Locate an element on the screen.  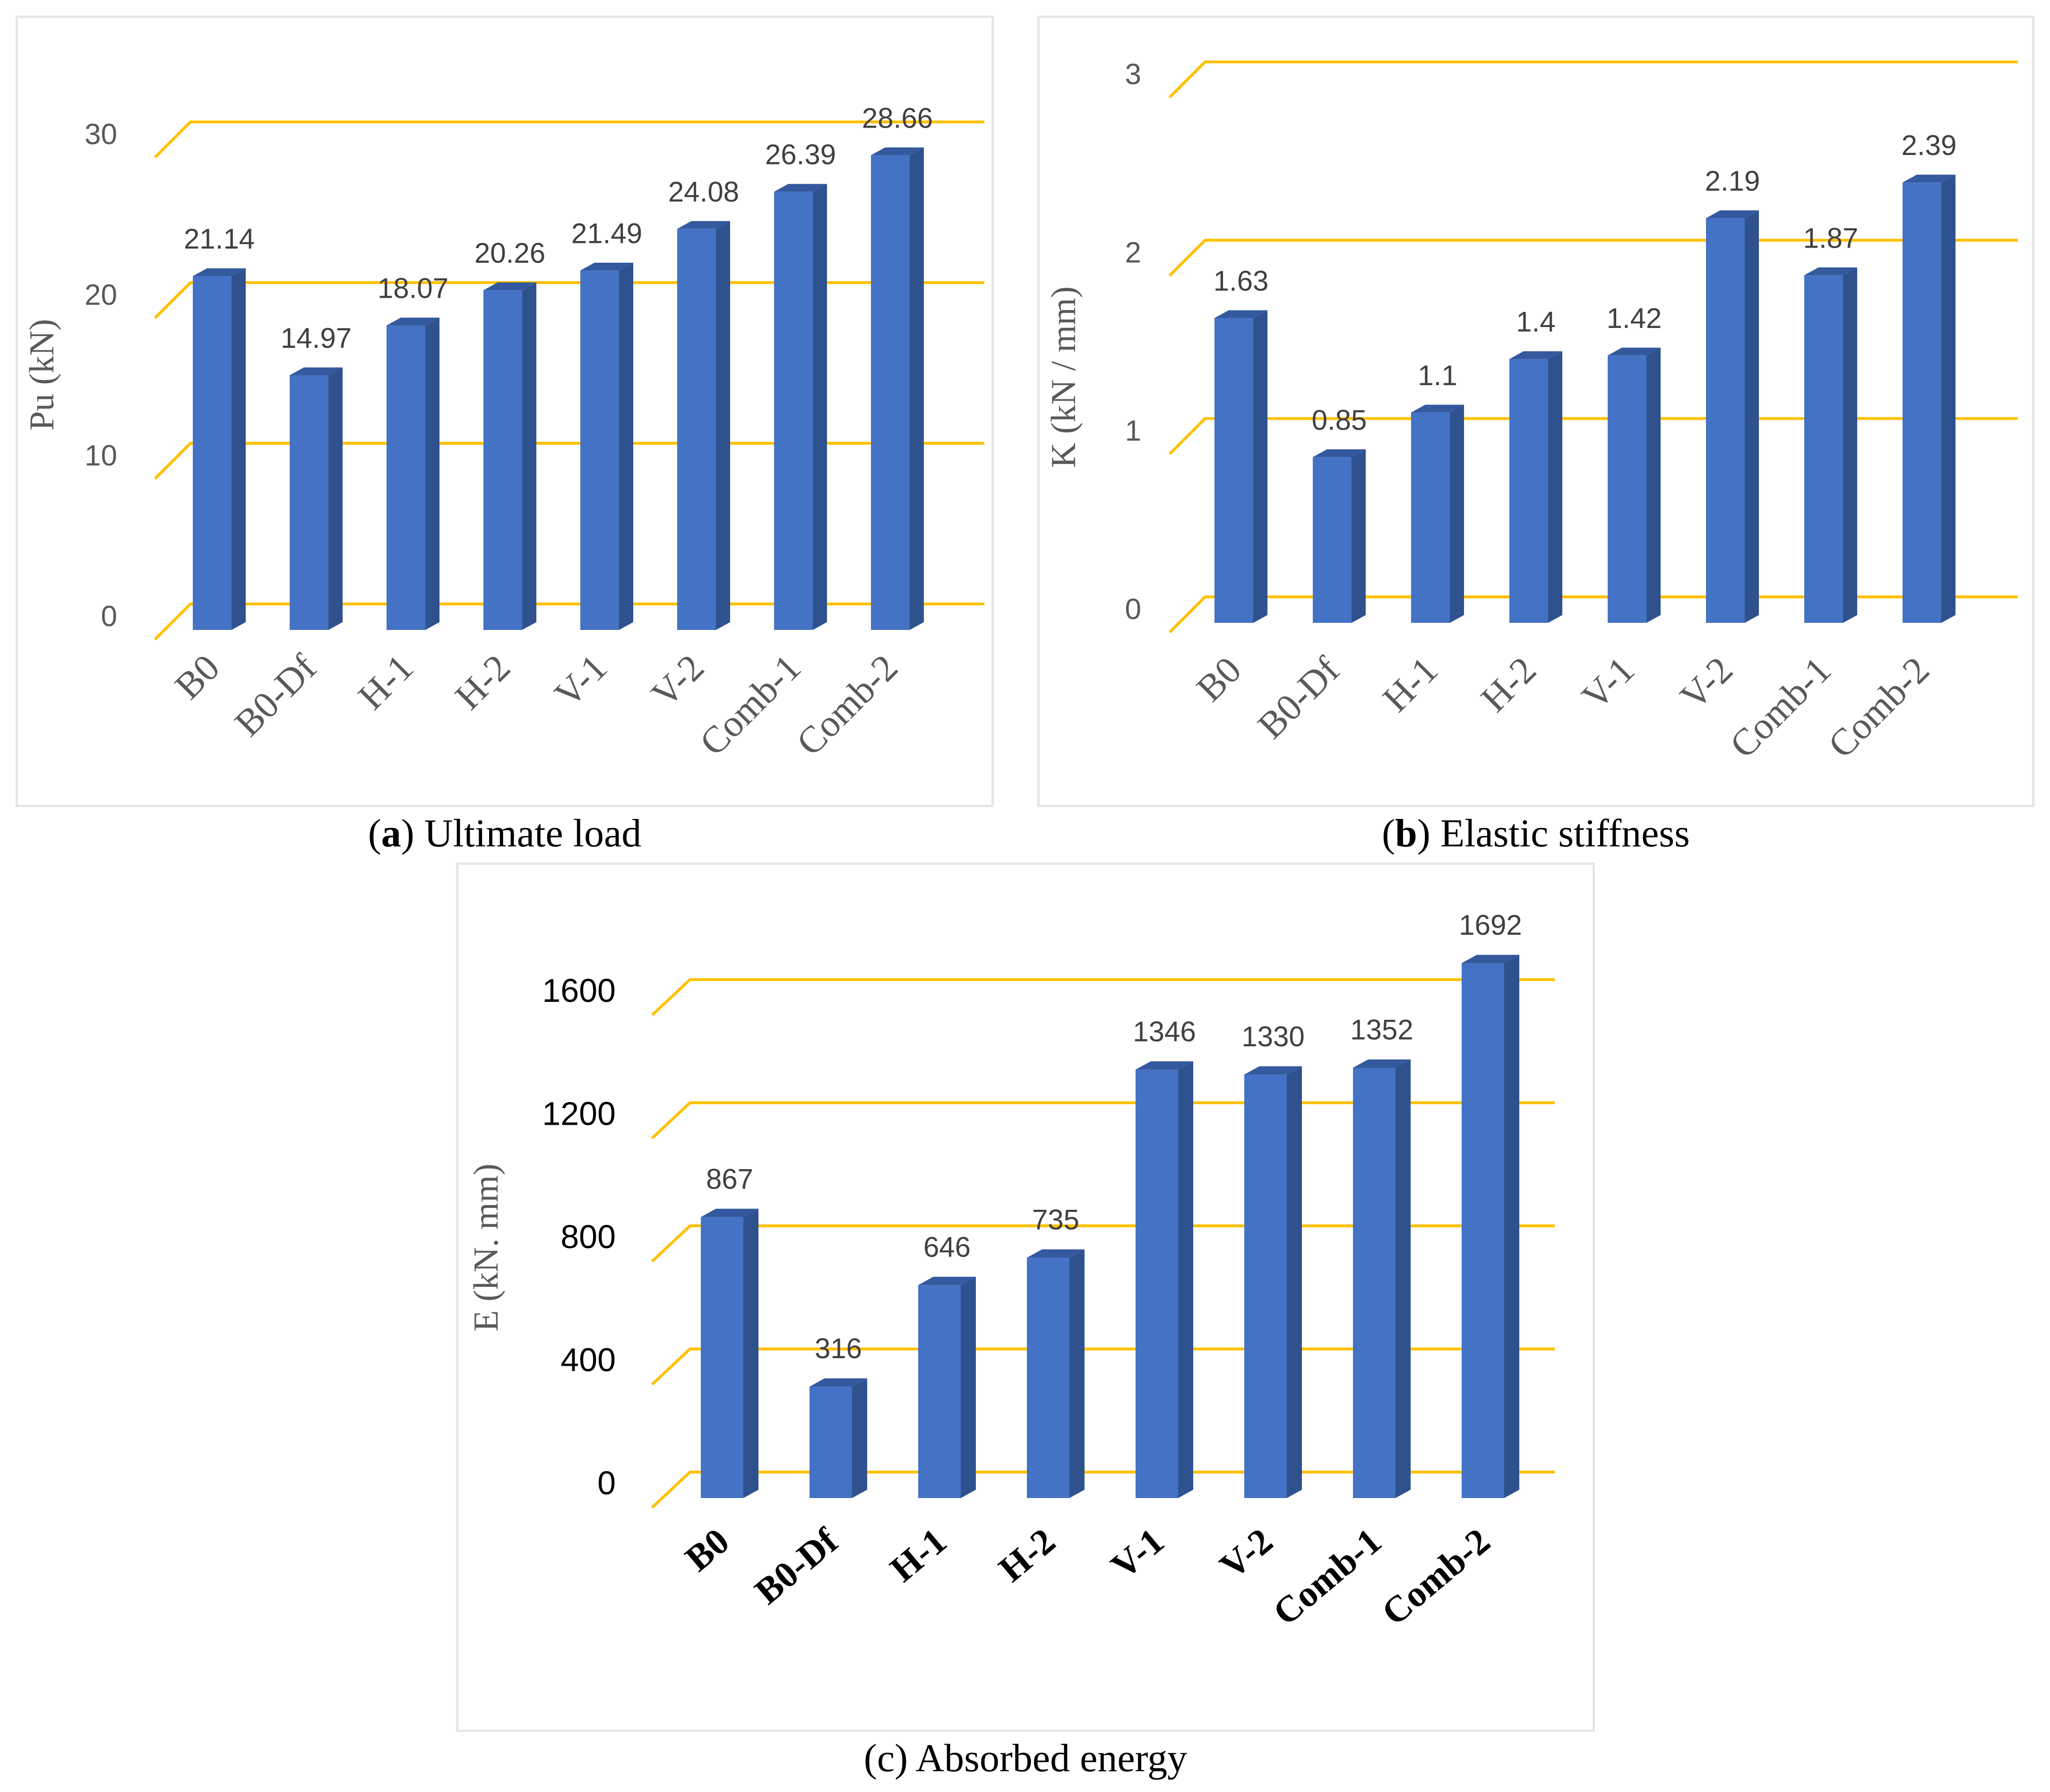
caption-text: Absorbed energy is located at coordinates (1051, 1758).